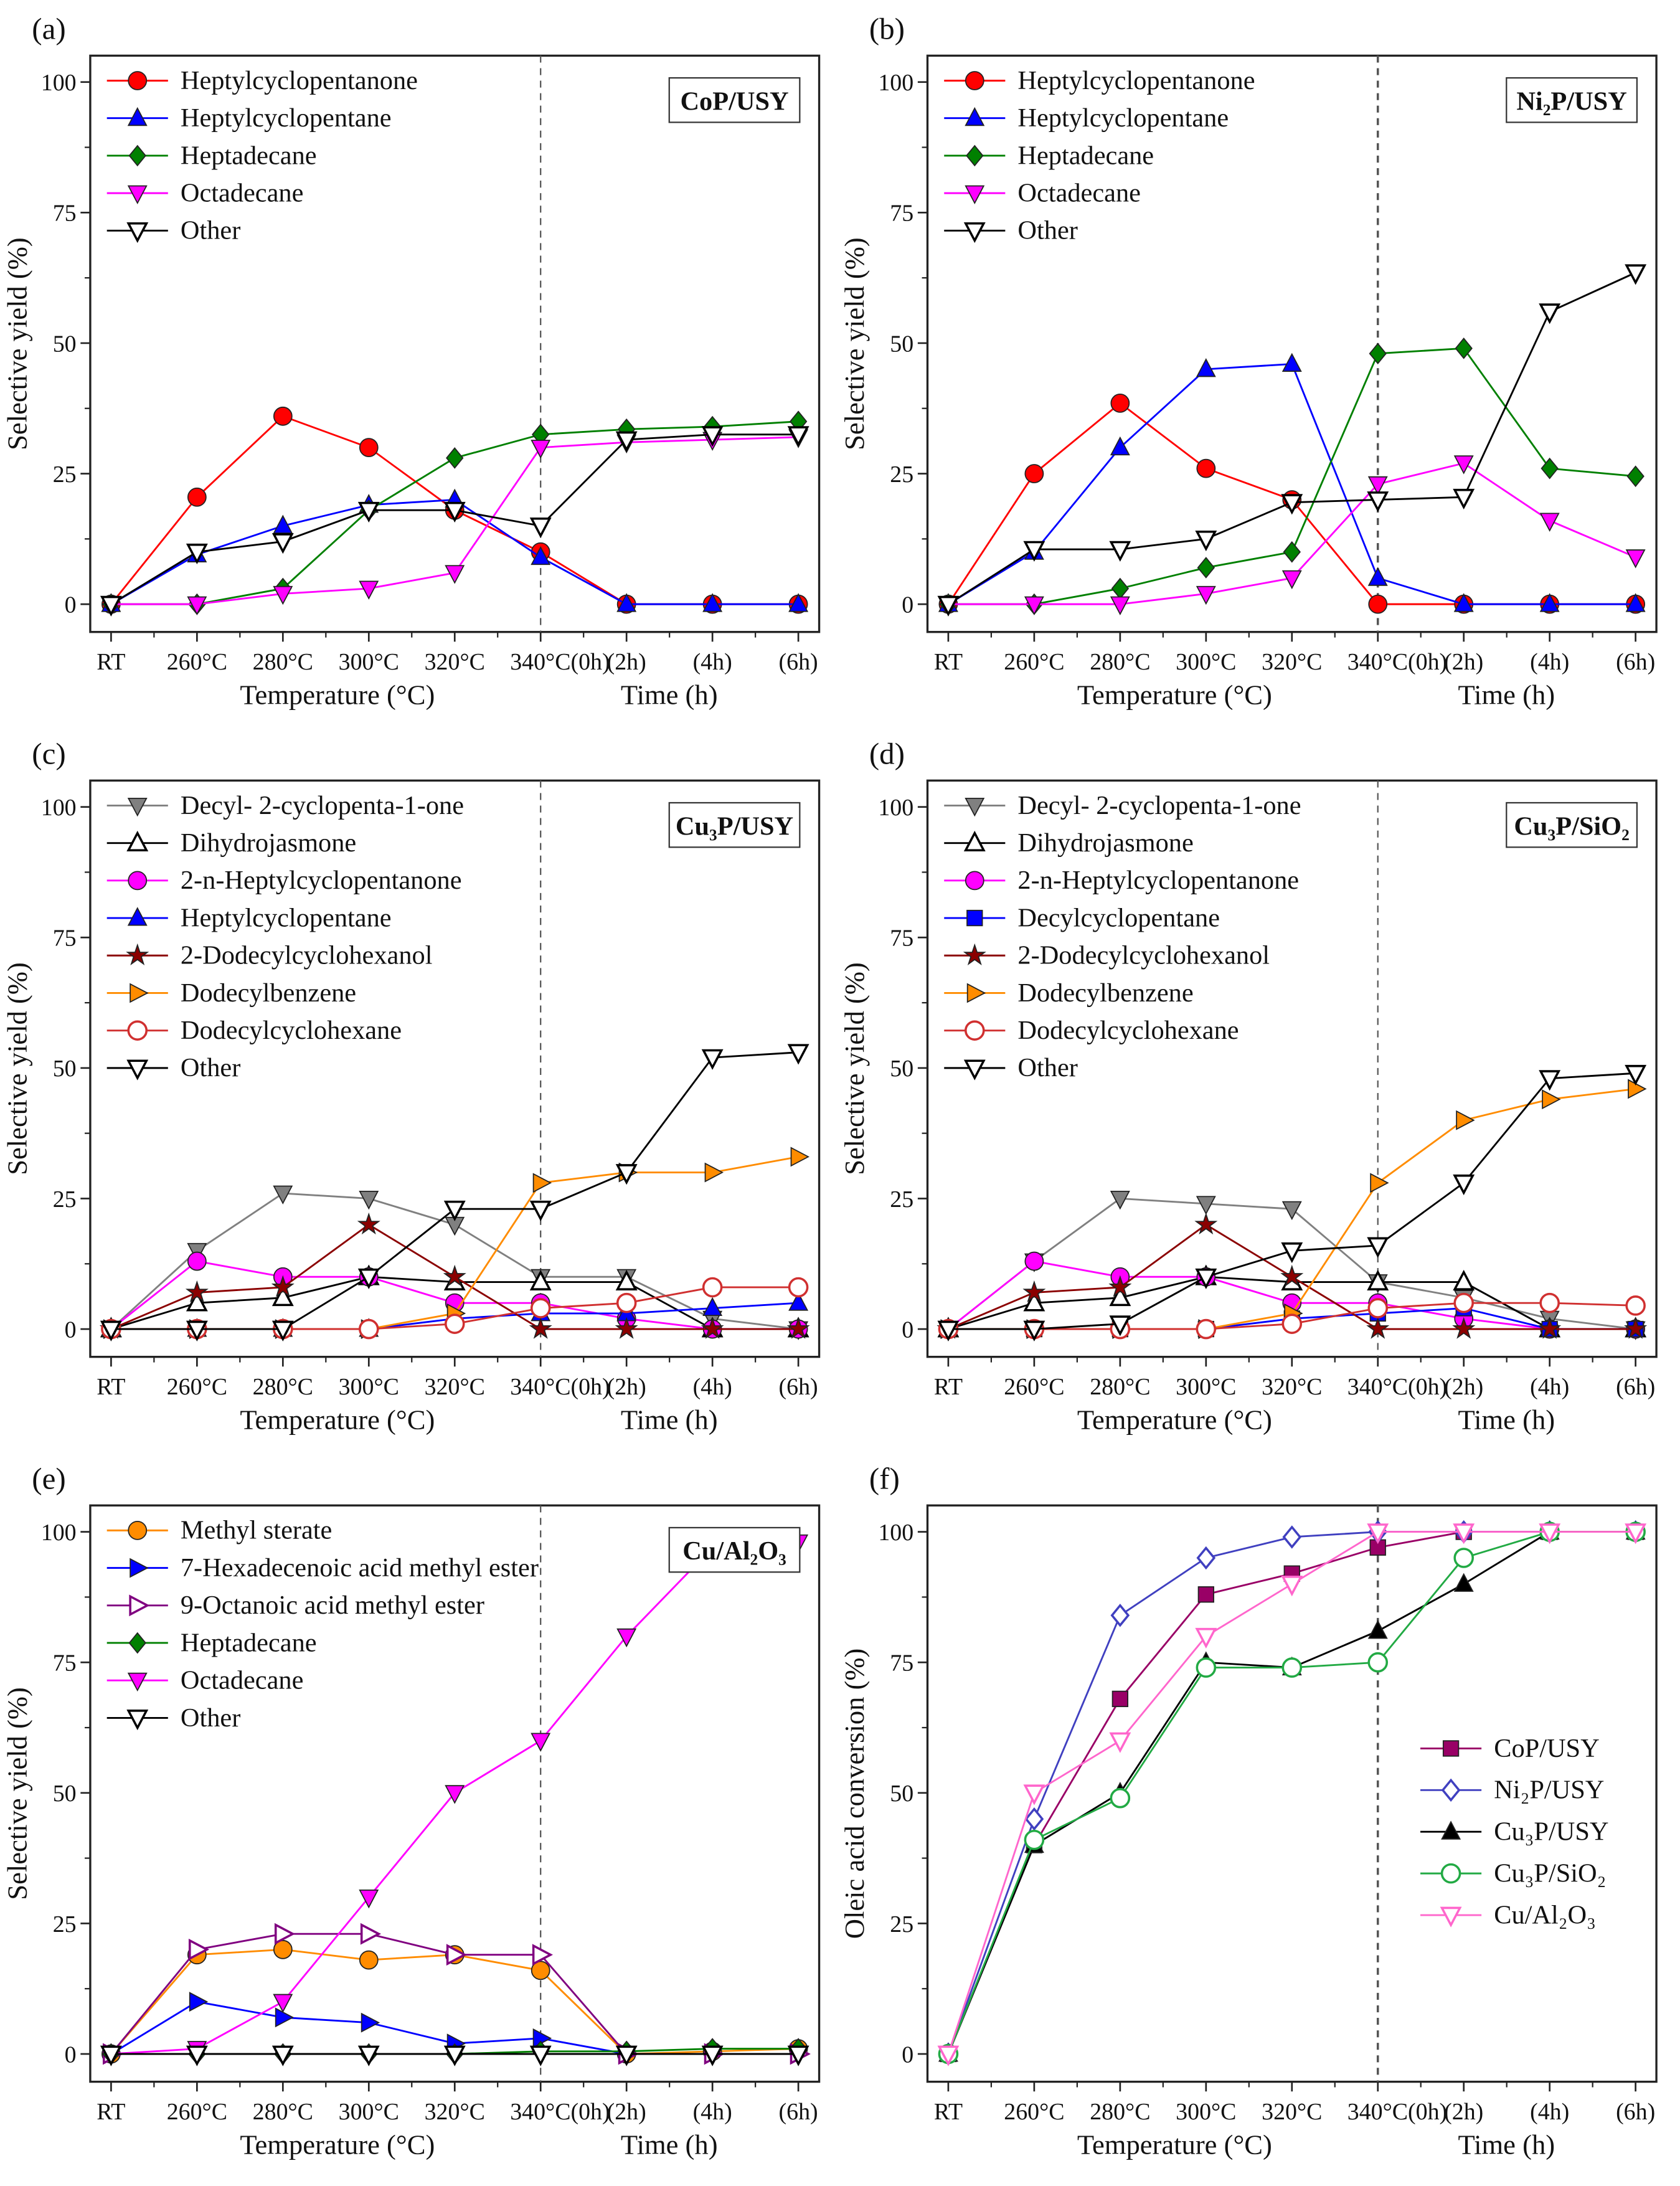 This screenshot has width=1680, height=2186. What do you see at coordinates (1292, 1793) in the screenshot?
I see `series-cu-p-sio-` at bounding box center [1292, 1793].